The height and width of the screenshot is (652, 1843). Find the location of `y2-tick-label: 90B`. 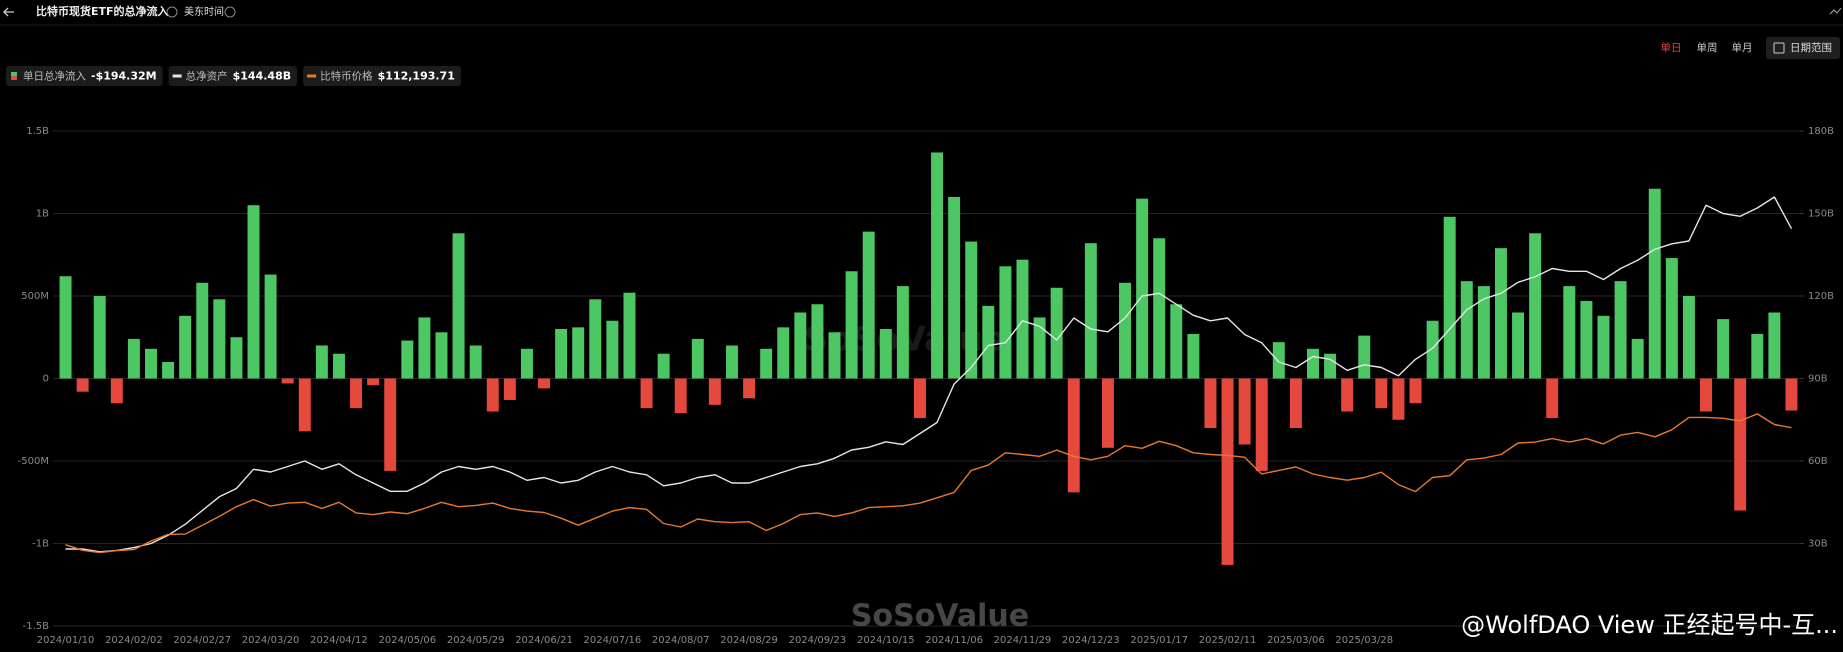

y2-tick-label: 90B is located at coordinates (1818, 379).